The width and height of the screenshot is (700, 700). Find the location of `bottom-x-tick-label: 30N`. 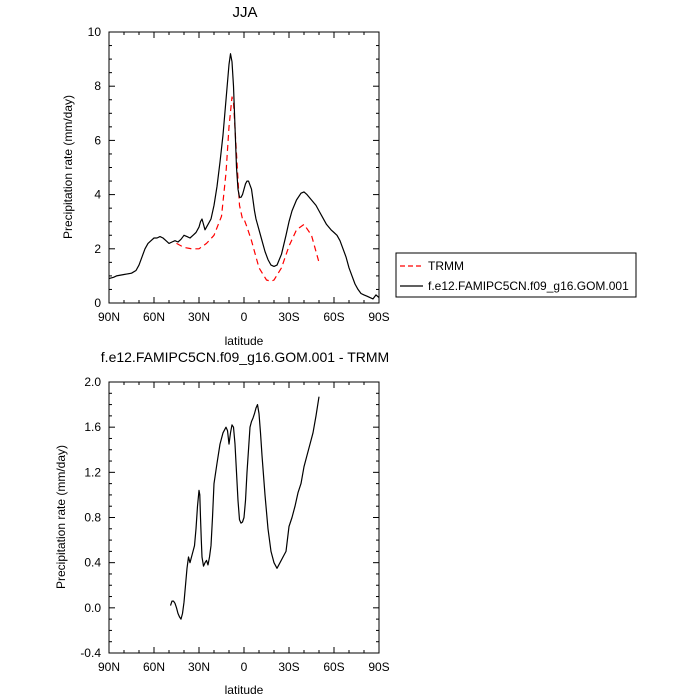

bottom-x-tick-label: 30N is located at coordinates (199, 667).